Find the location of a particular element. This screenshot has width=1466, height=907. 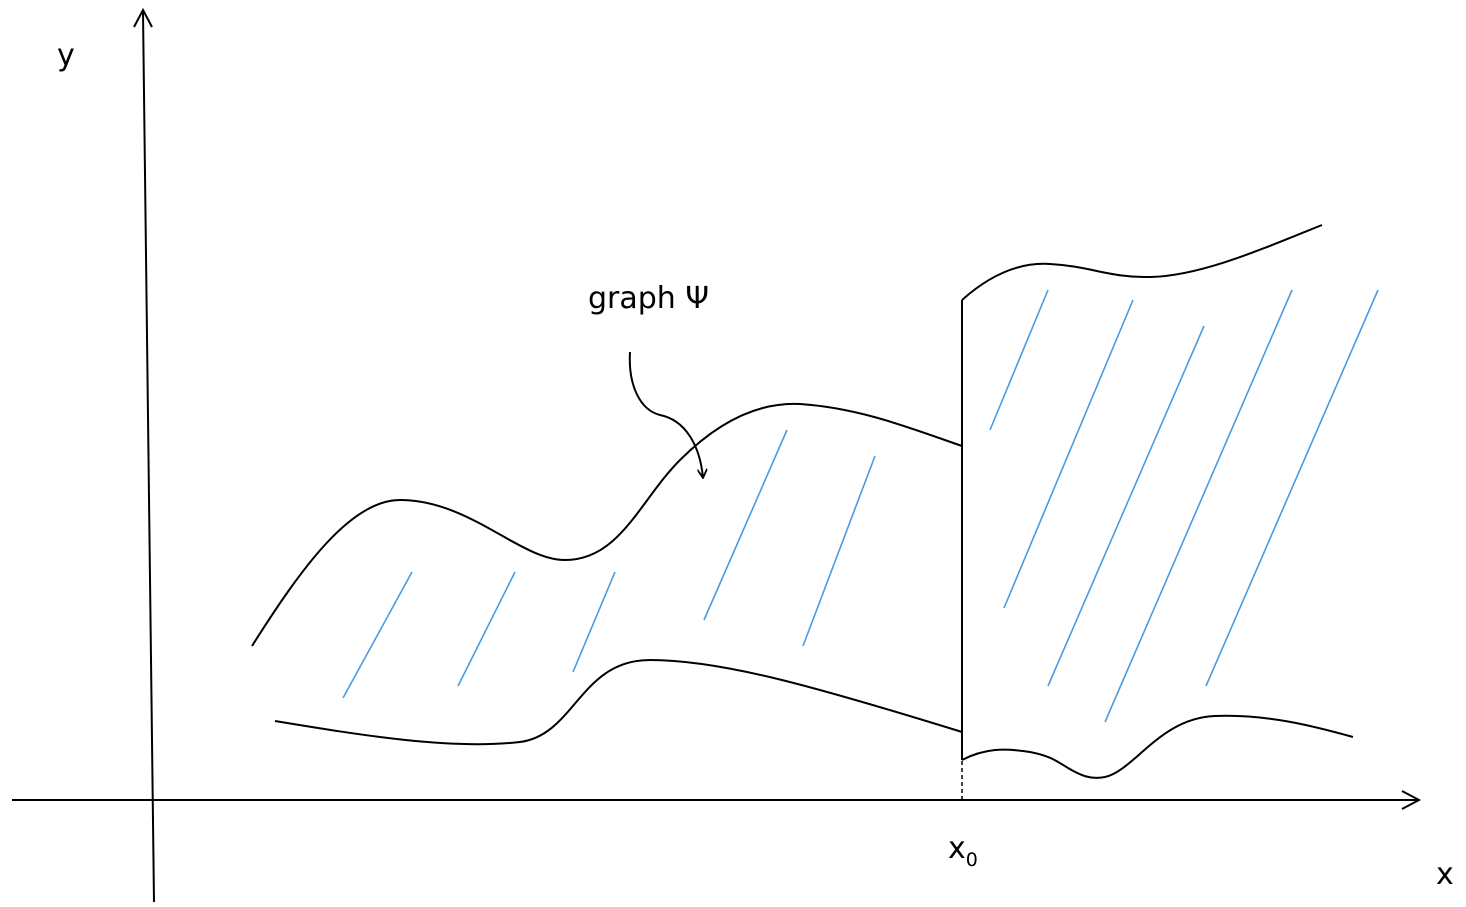

x-axis-arrowhead is located at coordinates (1411, 800).